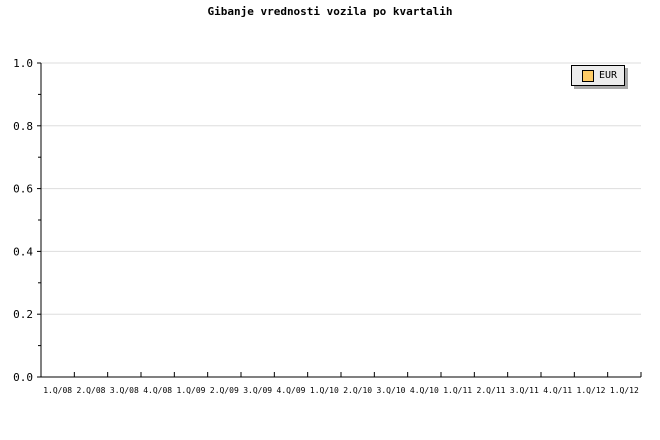  I want to click on x-tick-label: 3.Q/11, so click(524, 390).